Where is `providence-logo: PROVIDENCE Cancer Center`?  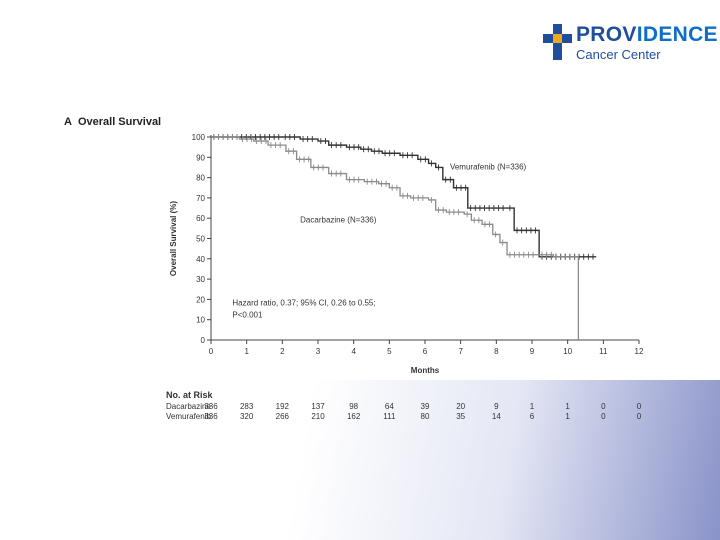 providence-logo: PROVIDENCE Cancer Center is located at coordinates (630, 44).